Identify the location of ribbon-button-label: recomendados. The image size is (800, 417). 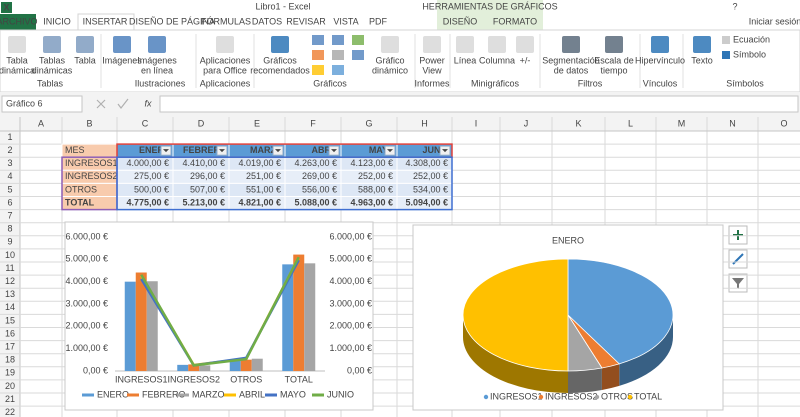
(280, 70).